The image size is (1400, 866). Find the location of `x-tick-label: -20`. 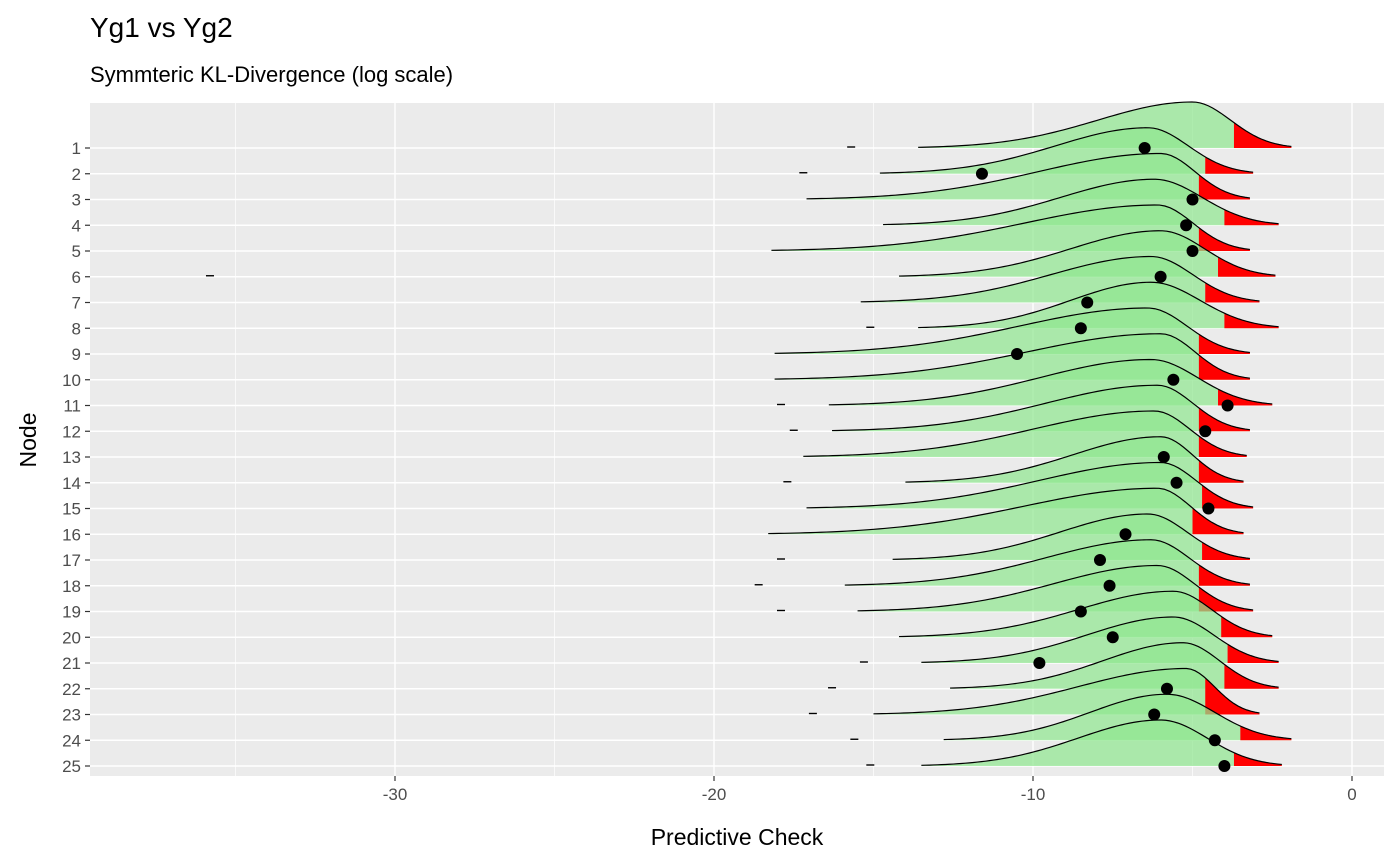

x-tick-label: -20 is located at coordinates (714, 794).